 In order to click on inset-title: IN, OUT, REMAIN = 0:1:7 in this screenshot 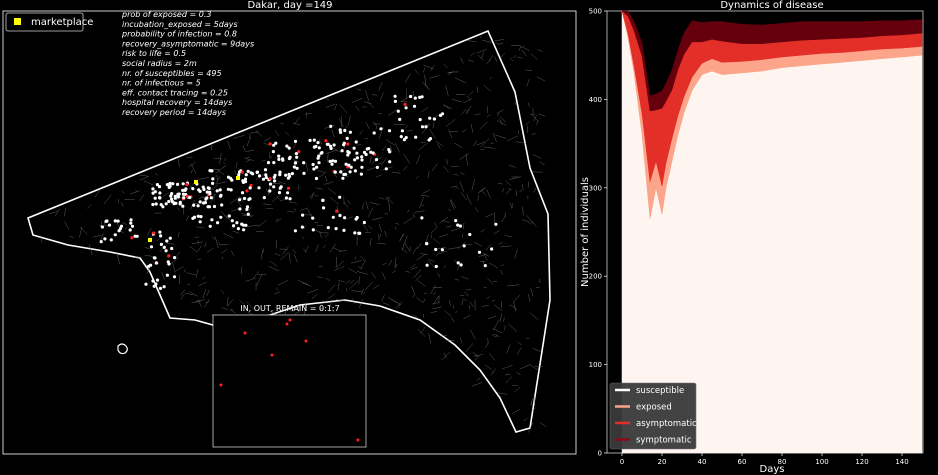, I will do `click(289, 308)`.